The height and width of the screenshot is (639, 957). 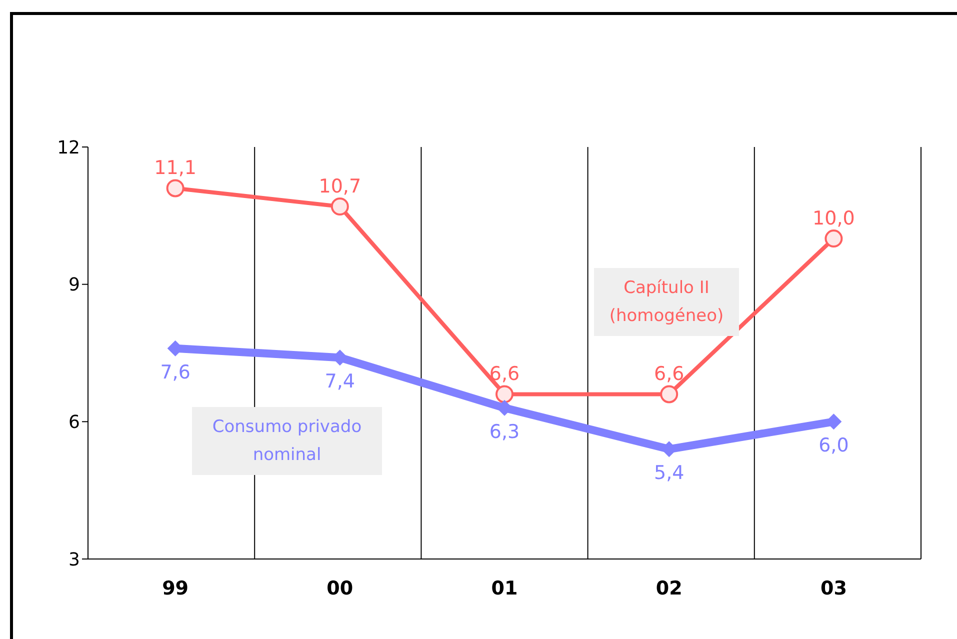 I want to click on y-tick-label: 6, so click(x=74, y=423).